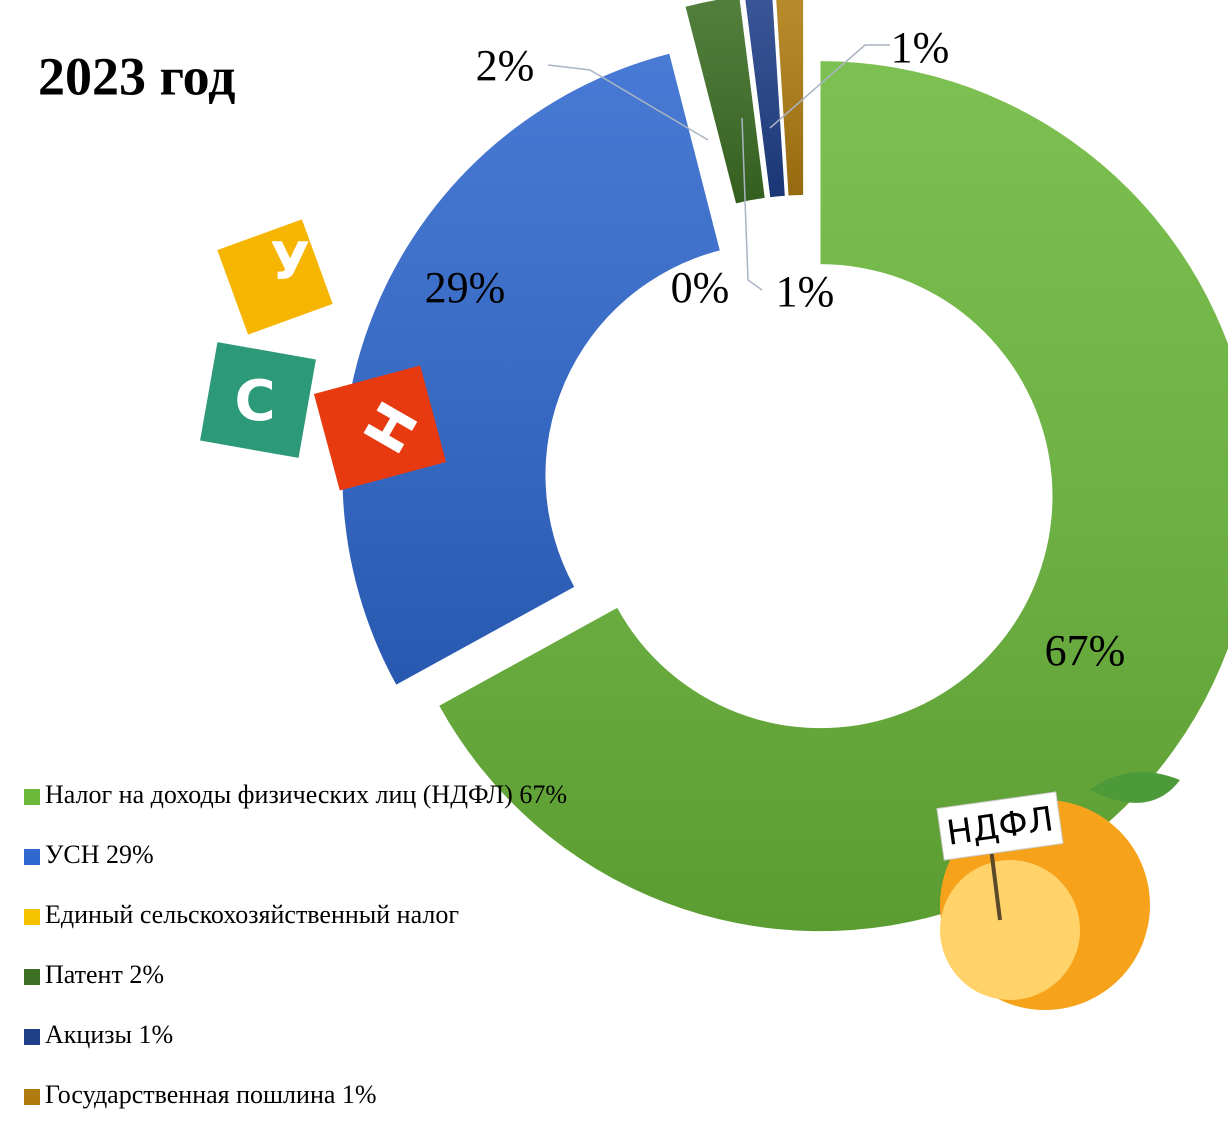 Image resolution: width=1228 pixels, height=1128 pixels. I want to click on legend-label: Государственная пошлина 1%, so click(211, 1094).